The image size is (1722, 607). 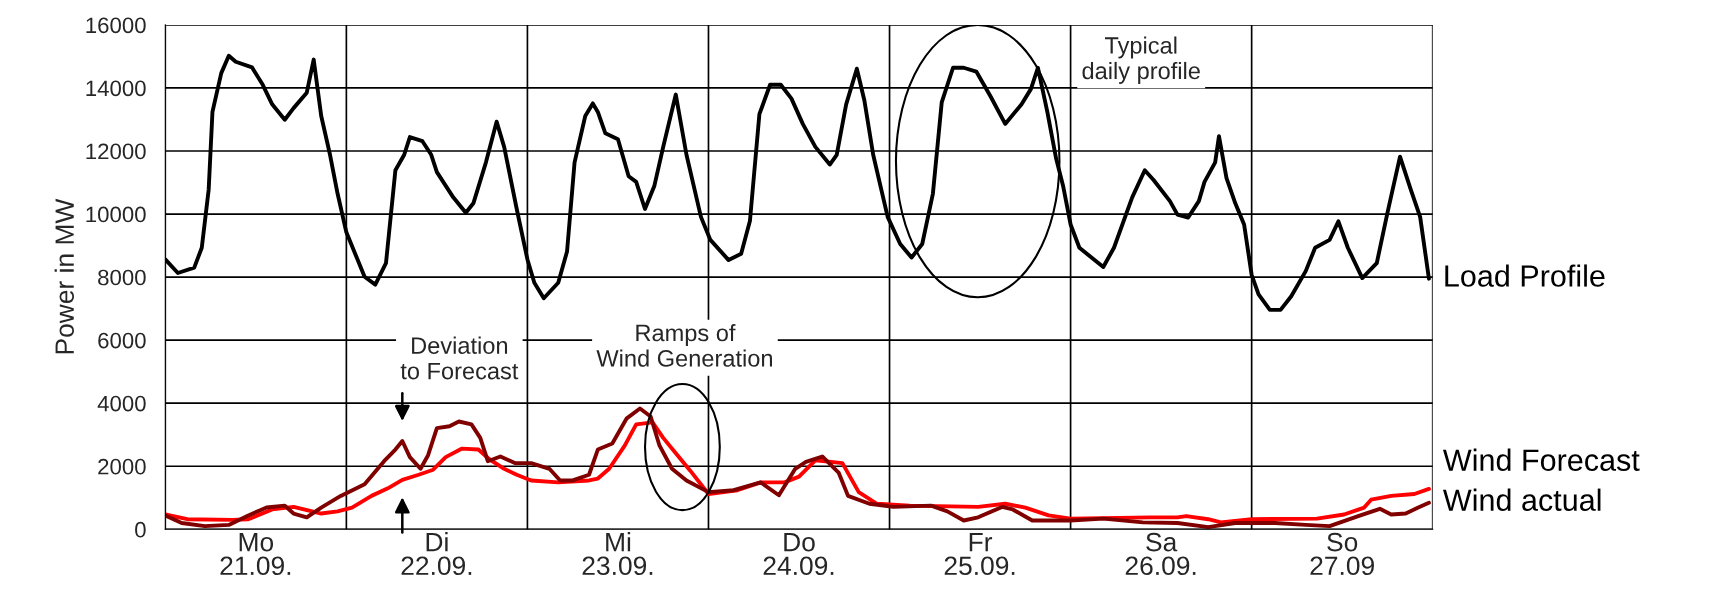 What do you see at coordinates (140, 529) in the screenshot?
I see `y-tick-label: 0` at bounding box center [140, 529].